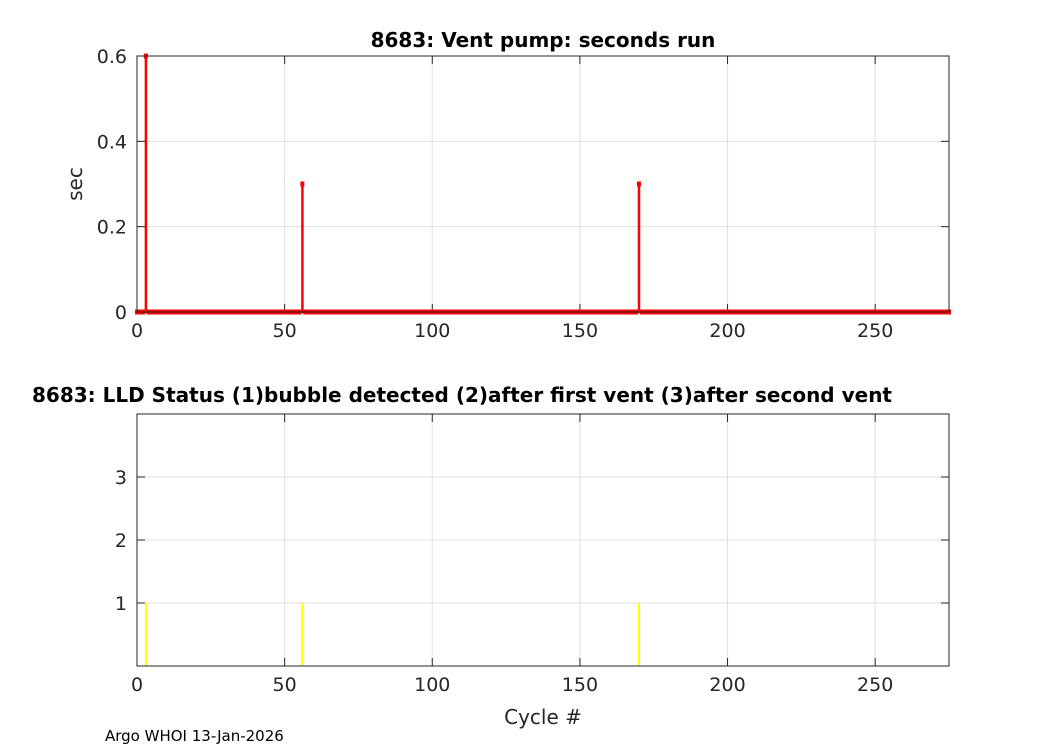  Describe the element at coordinates (121, 478) in the screenshot. I see `y-tick-label: 3` at that location.